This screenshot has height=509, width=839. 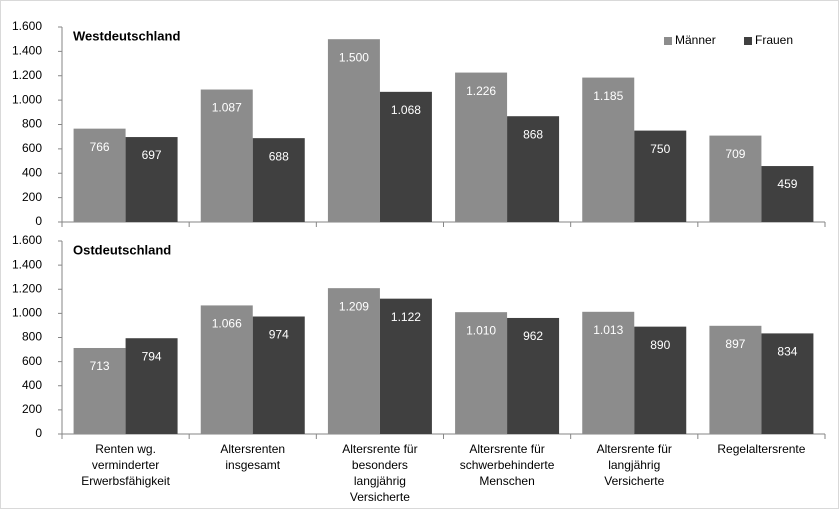 I want to click on value-label: 459, so click(x=787, y=184).